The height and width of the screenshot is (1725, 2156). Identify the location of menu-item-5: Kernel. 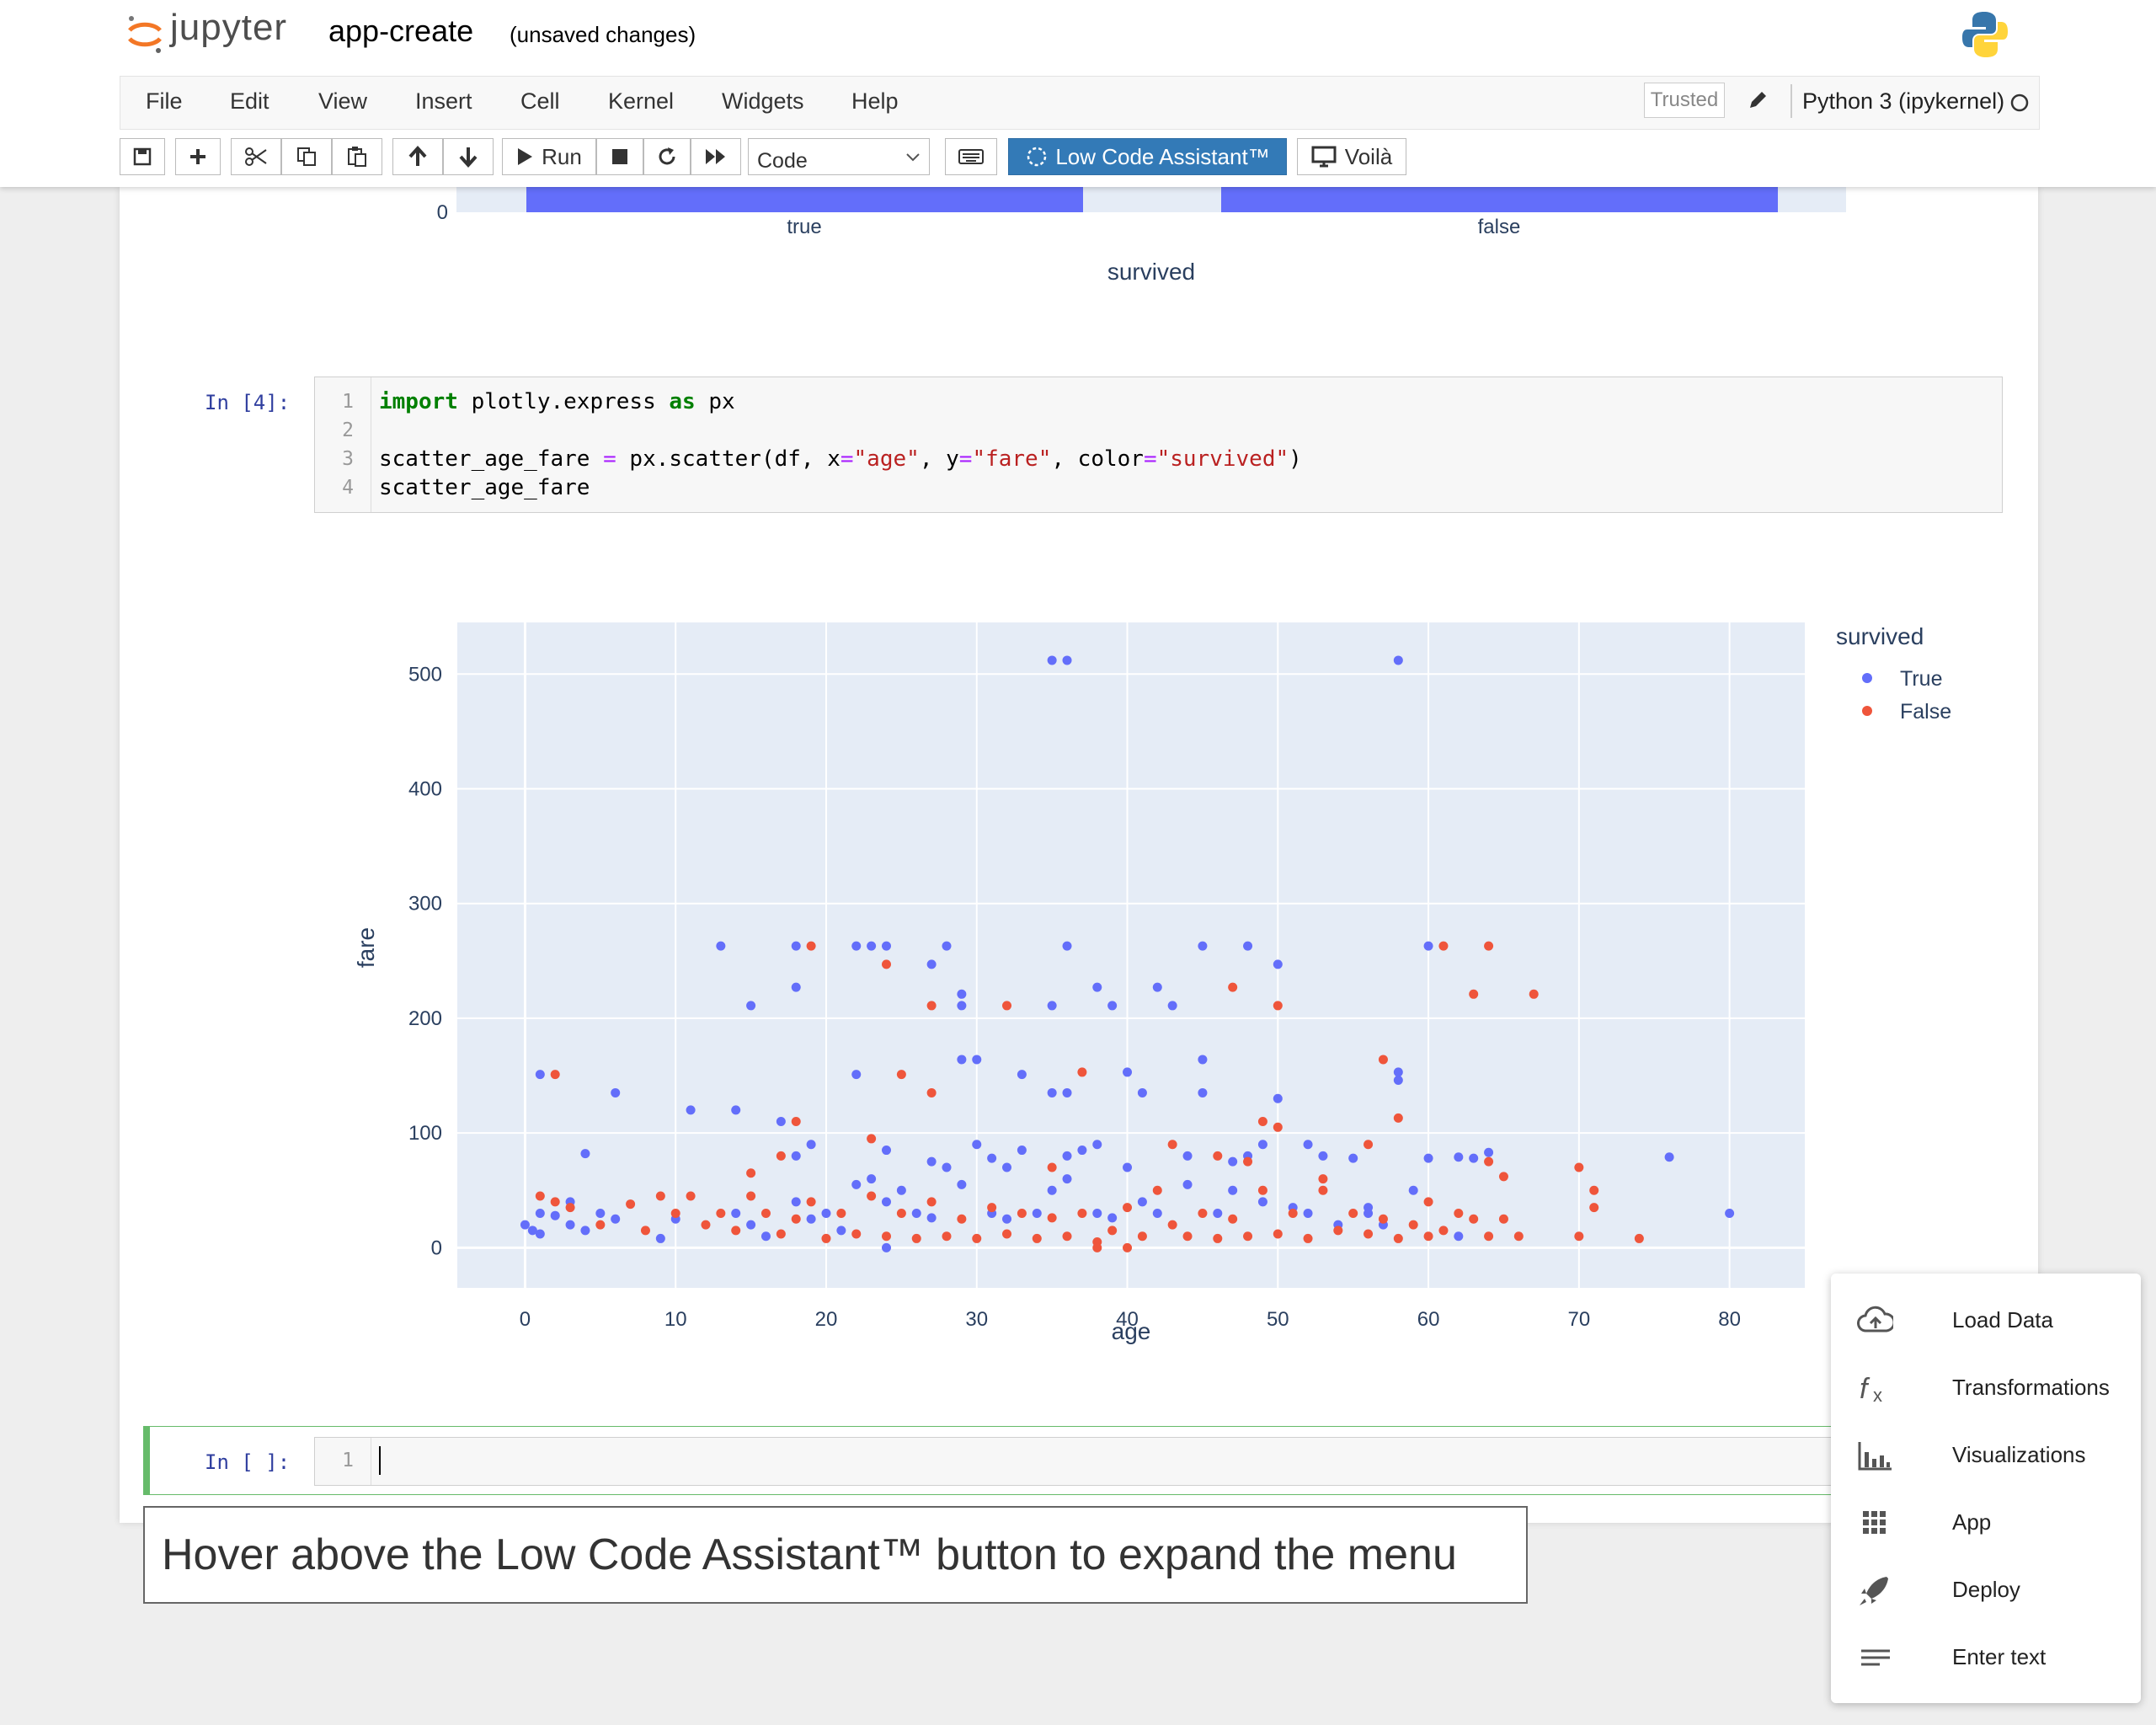
(641, 101).